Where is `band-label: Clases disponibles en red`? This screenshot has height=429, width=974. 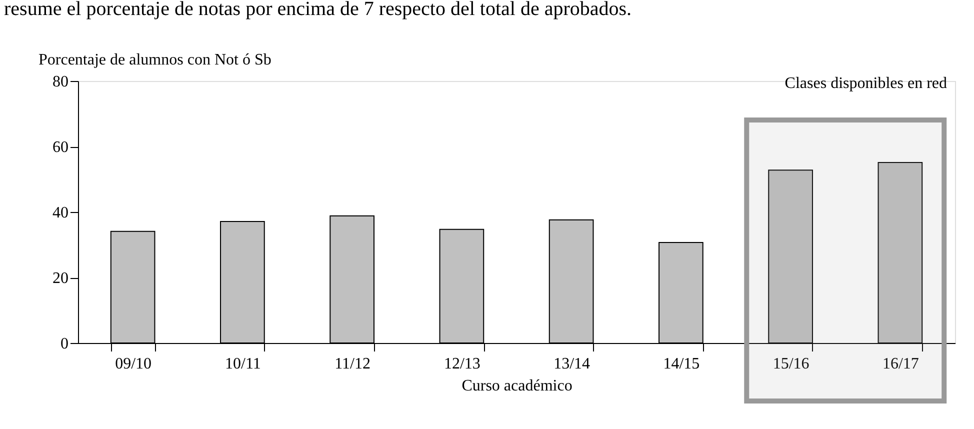
band-label: Clases disponibles en red is located at coordinates (865, 83).